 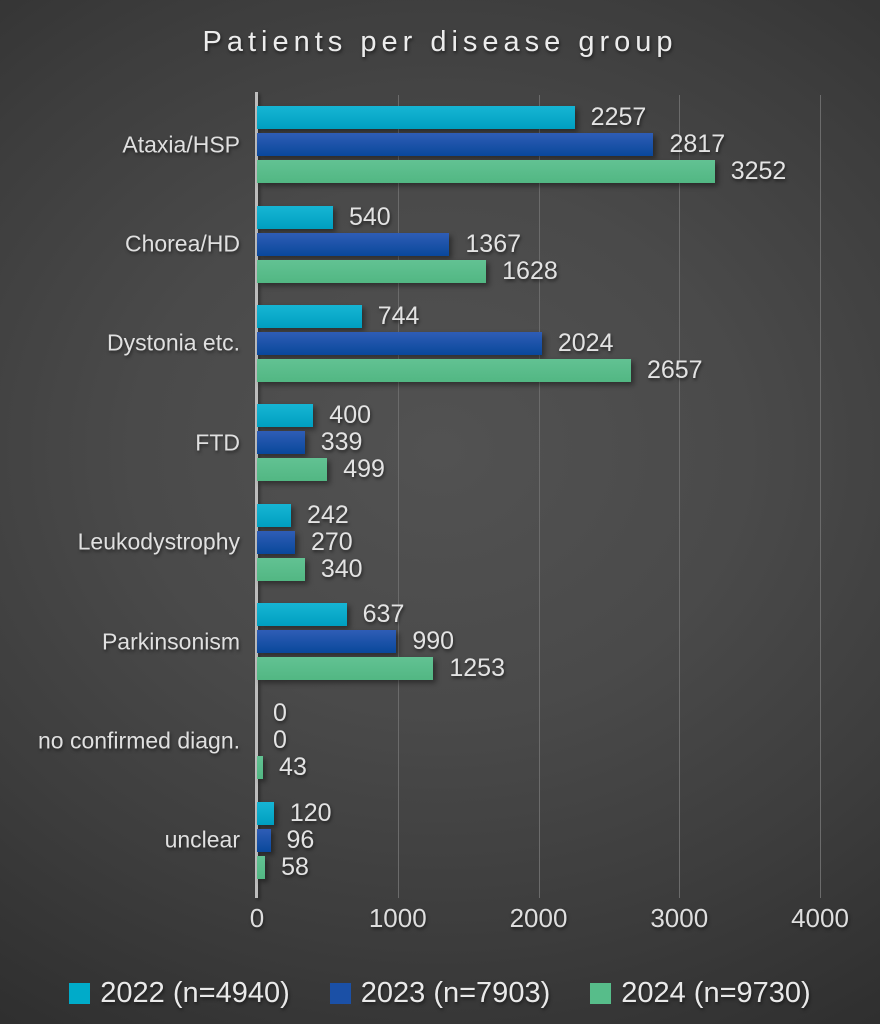 I want to click on value-label: 990, so click(x=433, y=641).